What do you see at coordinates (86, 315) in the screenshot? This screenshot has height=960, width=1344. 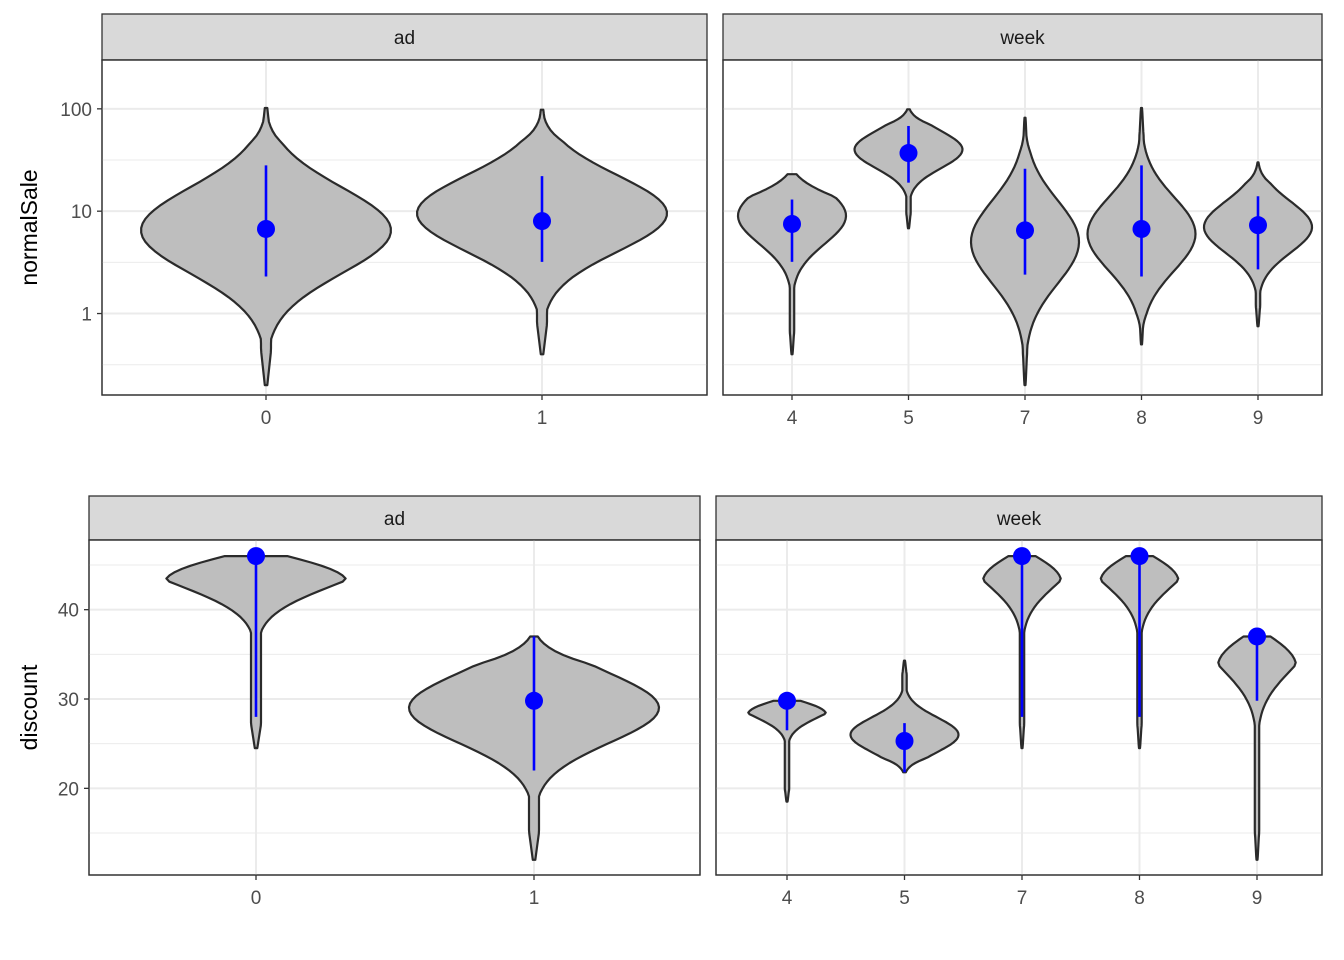 I see `y-tick-label: 1` at bounding box center [86, 315].